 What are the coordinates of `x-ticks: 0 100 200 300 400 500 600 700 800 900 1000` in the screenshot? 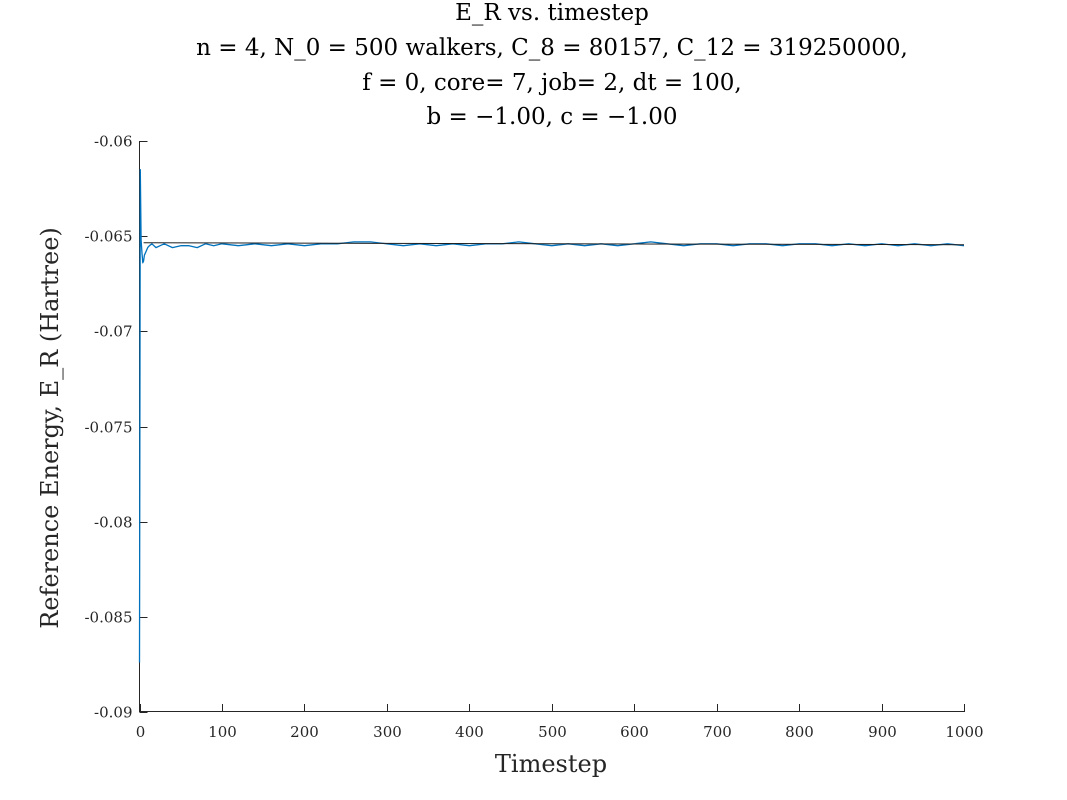 It's located at (560, 722).